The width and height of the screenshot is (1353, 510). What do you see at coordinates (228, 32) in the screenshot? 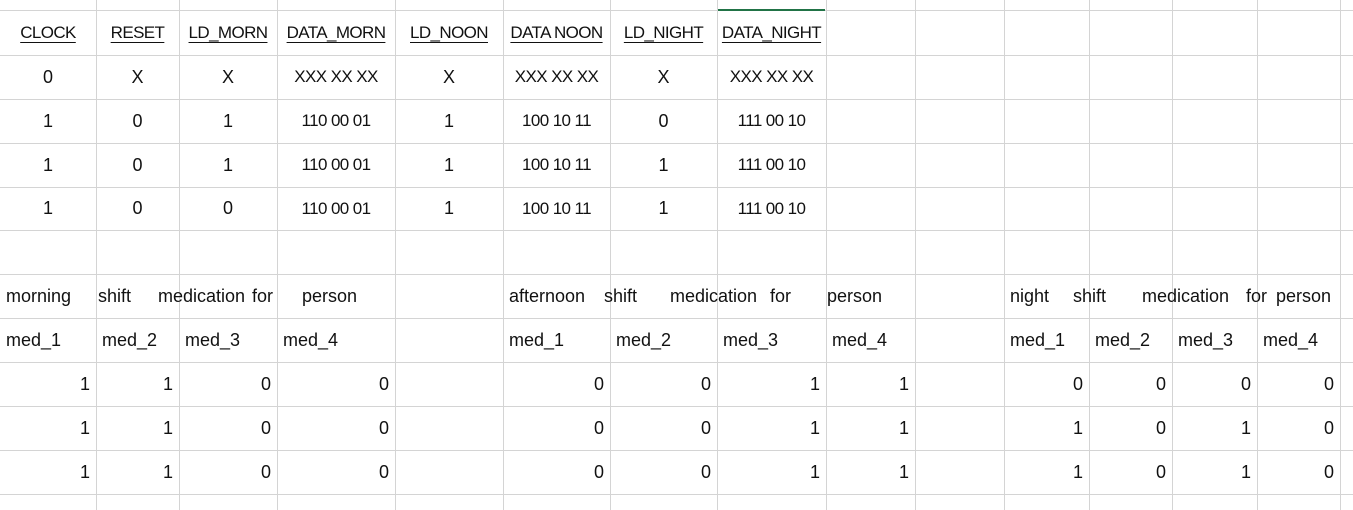
I see `header-ld-morn: LD_MORN` at bounding box center [228, 32].